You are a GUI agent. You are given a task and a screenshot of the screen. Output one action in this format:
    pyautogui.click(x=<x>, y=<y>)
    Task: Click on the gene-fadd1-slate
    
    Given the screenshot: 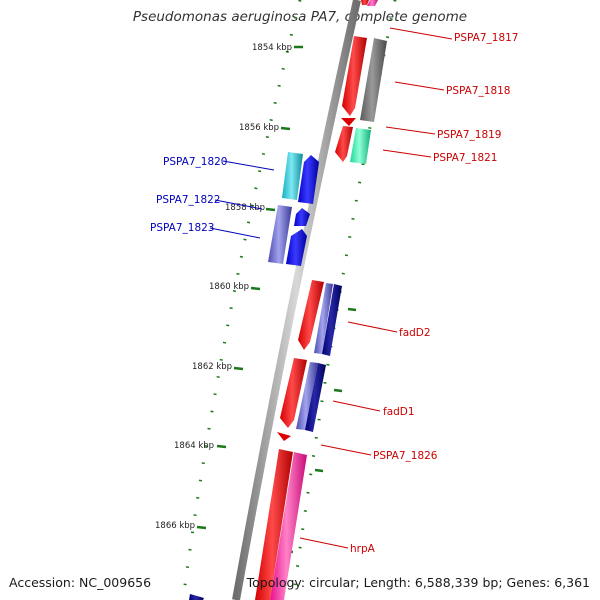 What is the action you would take?
    pyautogui.click(x=307, y=396)
    